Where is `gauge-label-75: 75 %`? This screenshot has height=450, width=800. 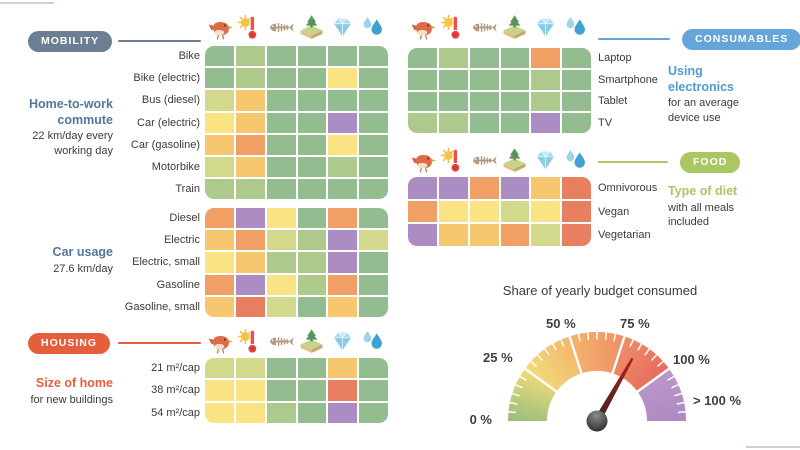
gauge-label-75: 75 % is located at coordinates (635, 323).